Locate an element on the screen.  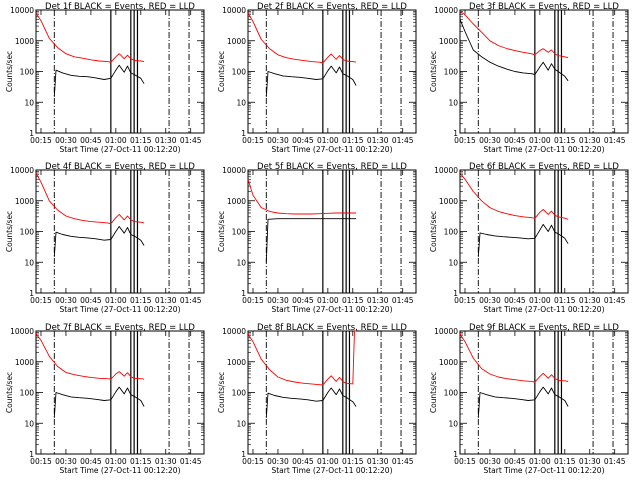
chart-title: Det 6f BLACK = Events, RED = LLD is located at coordinates (544, 167).